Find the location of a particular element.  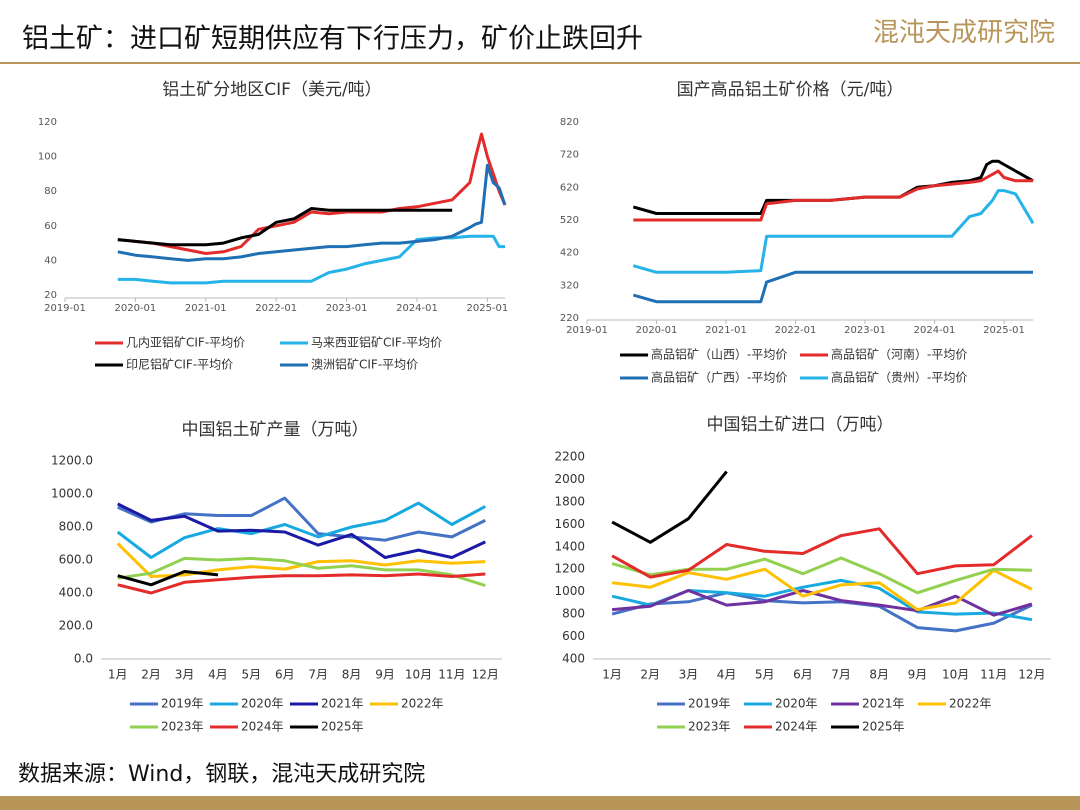

page-title: 铝土矿：进口矿短期供应有下行压力，矿价止跌回升 is located at coordinates (332, 39).